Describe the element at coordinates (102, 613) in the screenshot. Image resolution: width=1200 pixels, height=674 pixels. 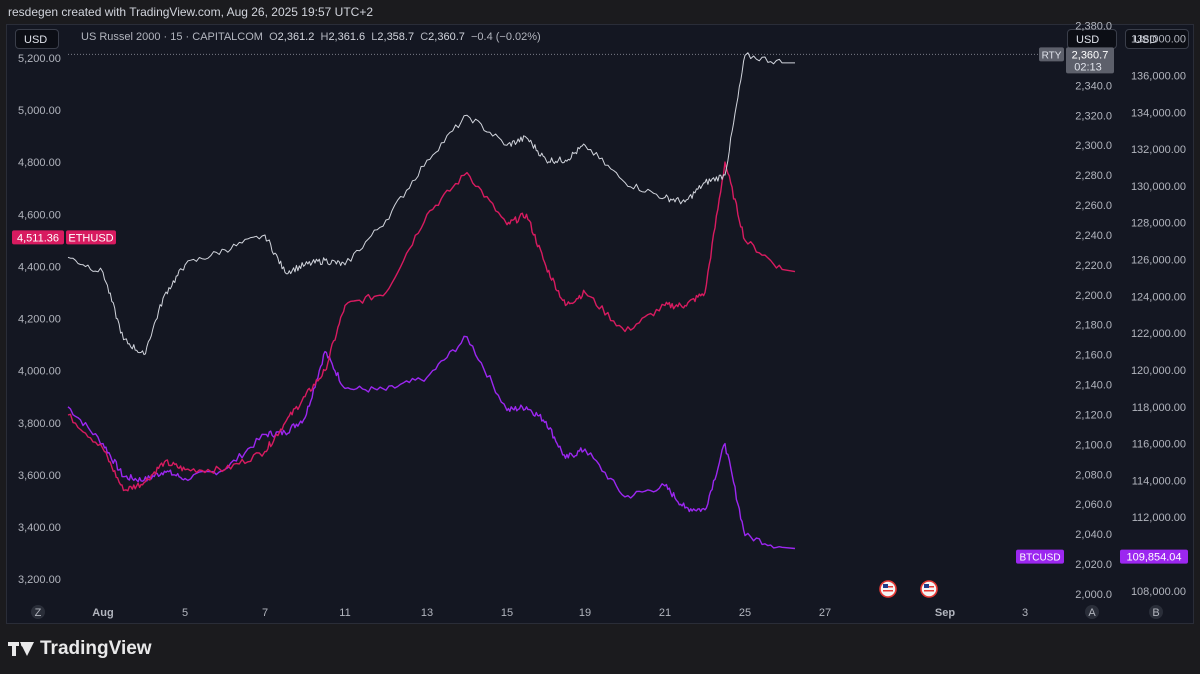
I see `x-axis-tick: Aug` at that location.